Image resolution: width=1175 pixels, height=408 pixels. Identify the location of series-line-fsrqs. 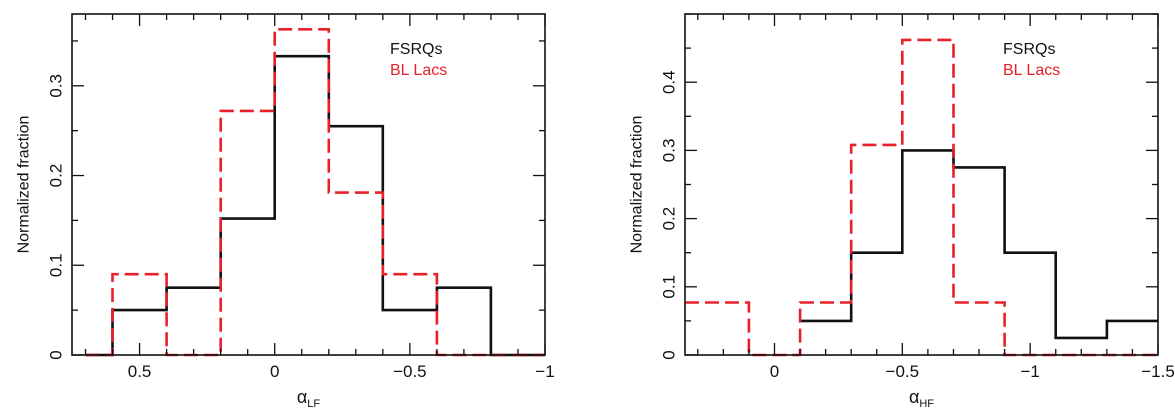
(979, 244).